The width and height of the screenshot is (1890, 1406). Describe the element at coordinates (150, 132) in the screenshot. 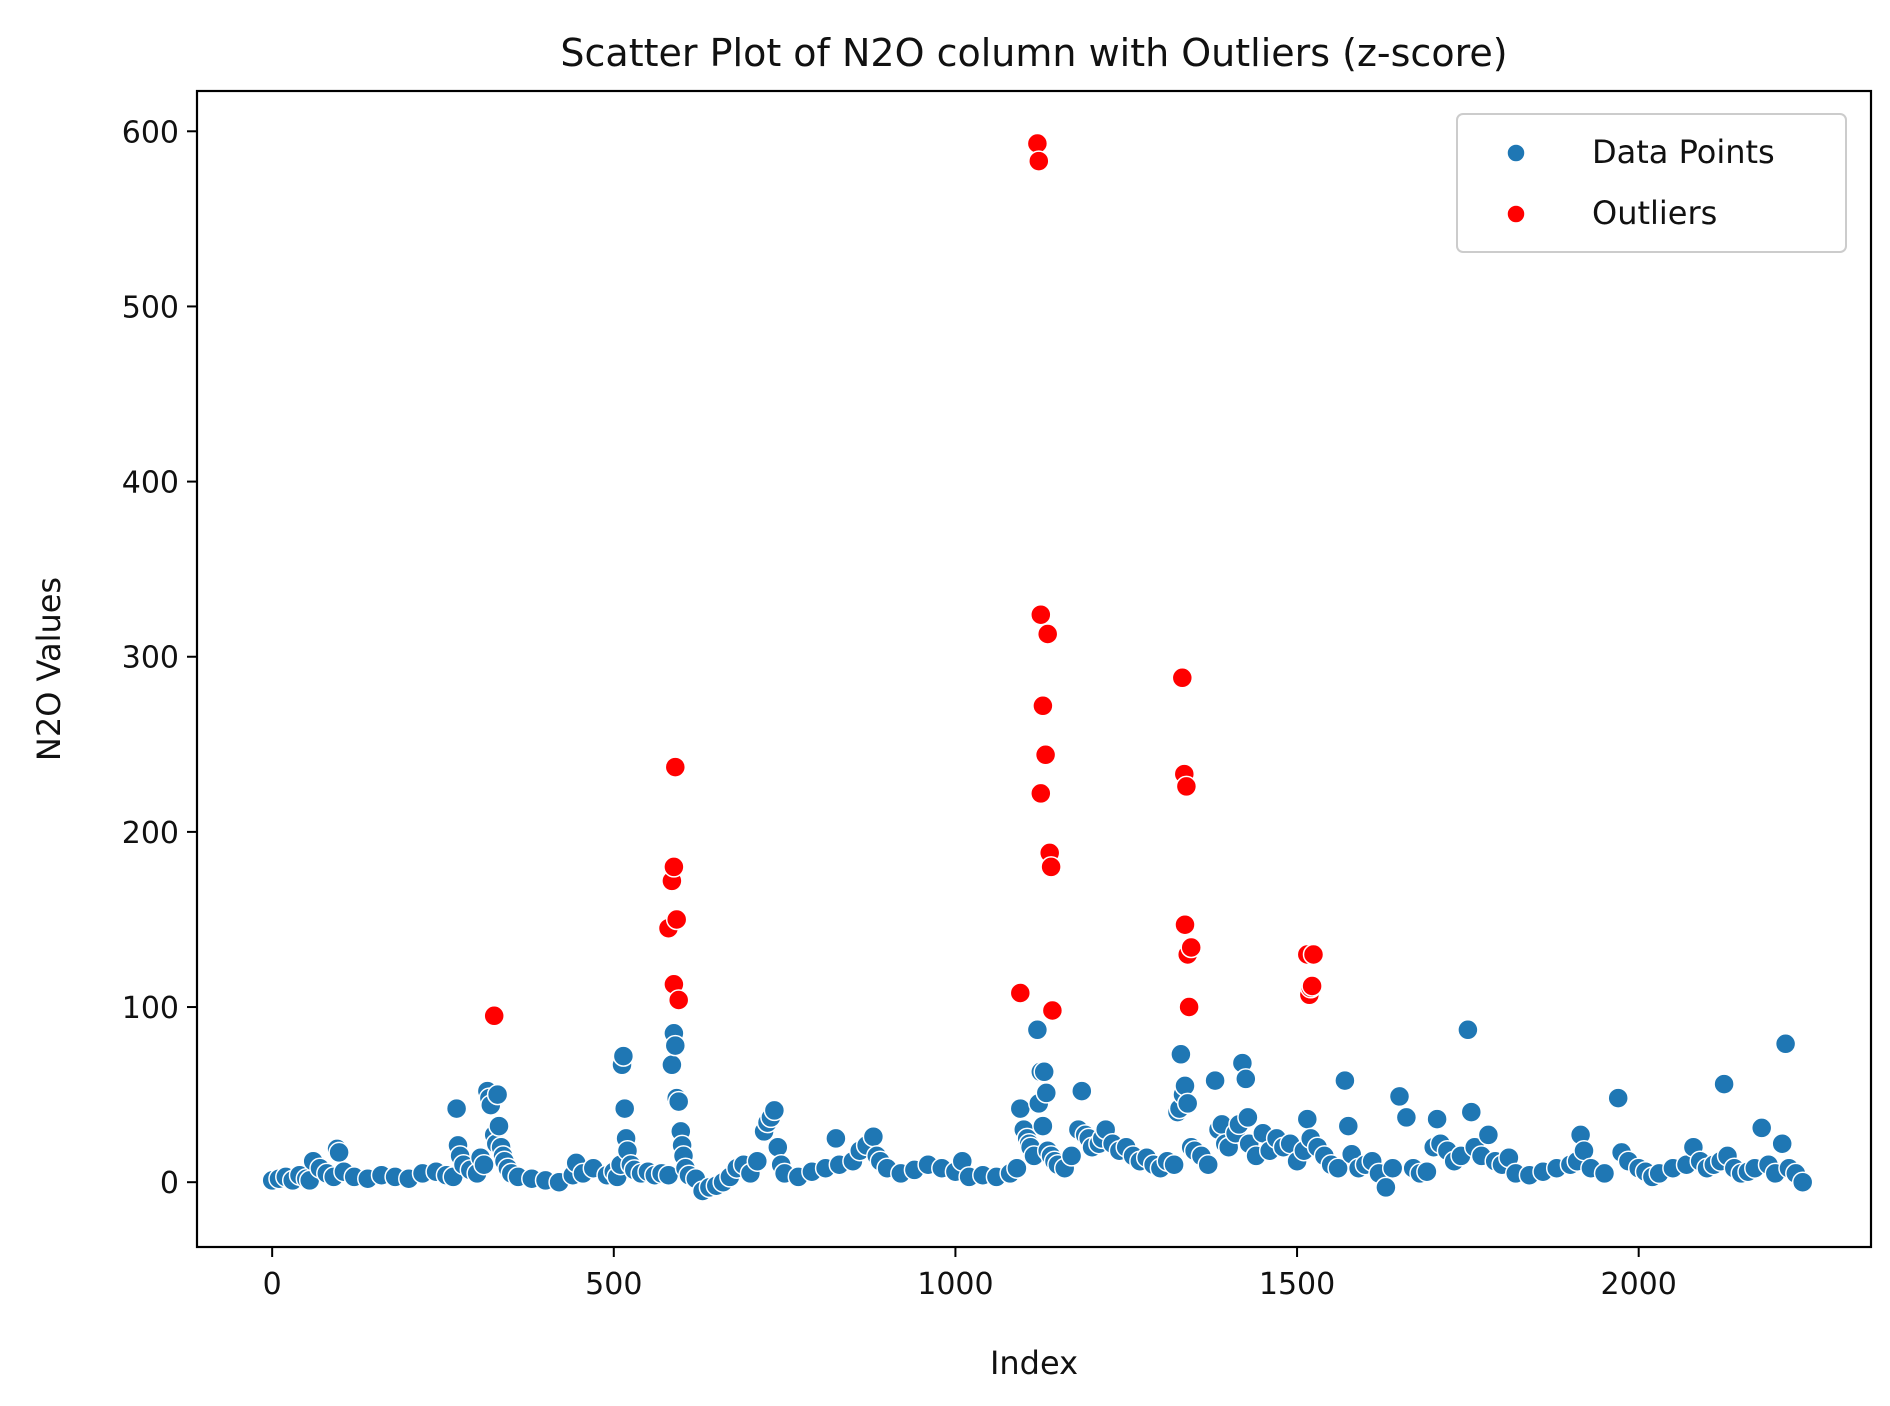

I see `y-tick-label: 600` at that location.